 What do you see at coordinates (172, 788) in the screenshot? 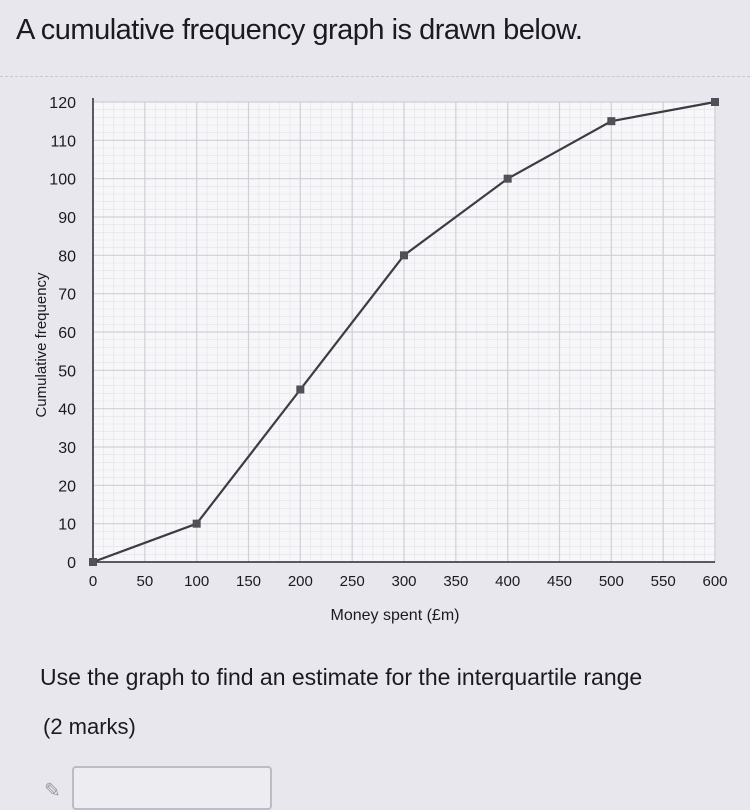
I see `answer-input` at bounding box center [172, 788].